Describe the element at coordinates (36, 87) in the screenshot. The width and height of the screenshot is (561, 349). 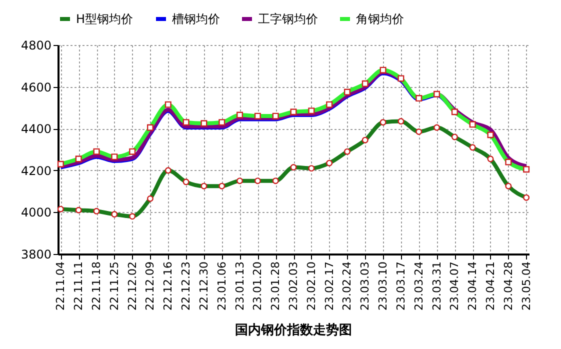
I see `y-tick-label: 4600` at that location.